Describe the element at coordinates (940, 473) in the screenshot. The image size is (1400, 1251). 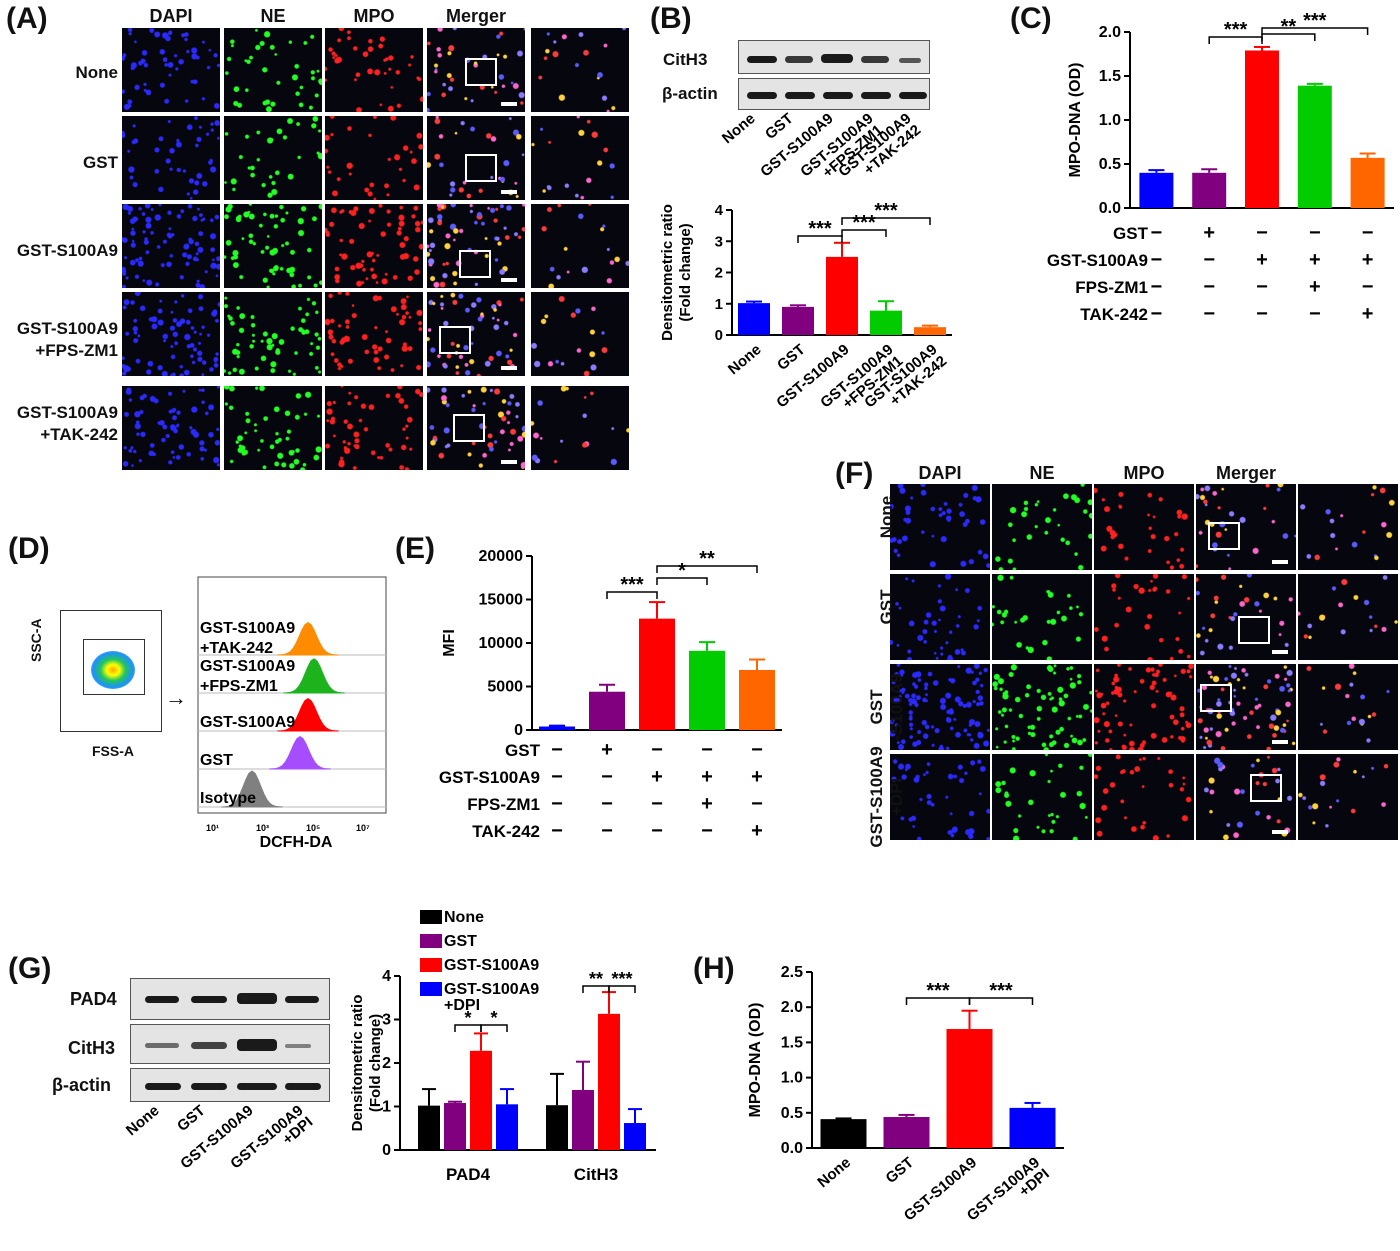
I see `column-header-dapi: DAPI` at that location.